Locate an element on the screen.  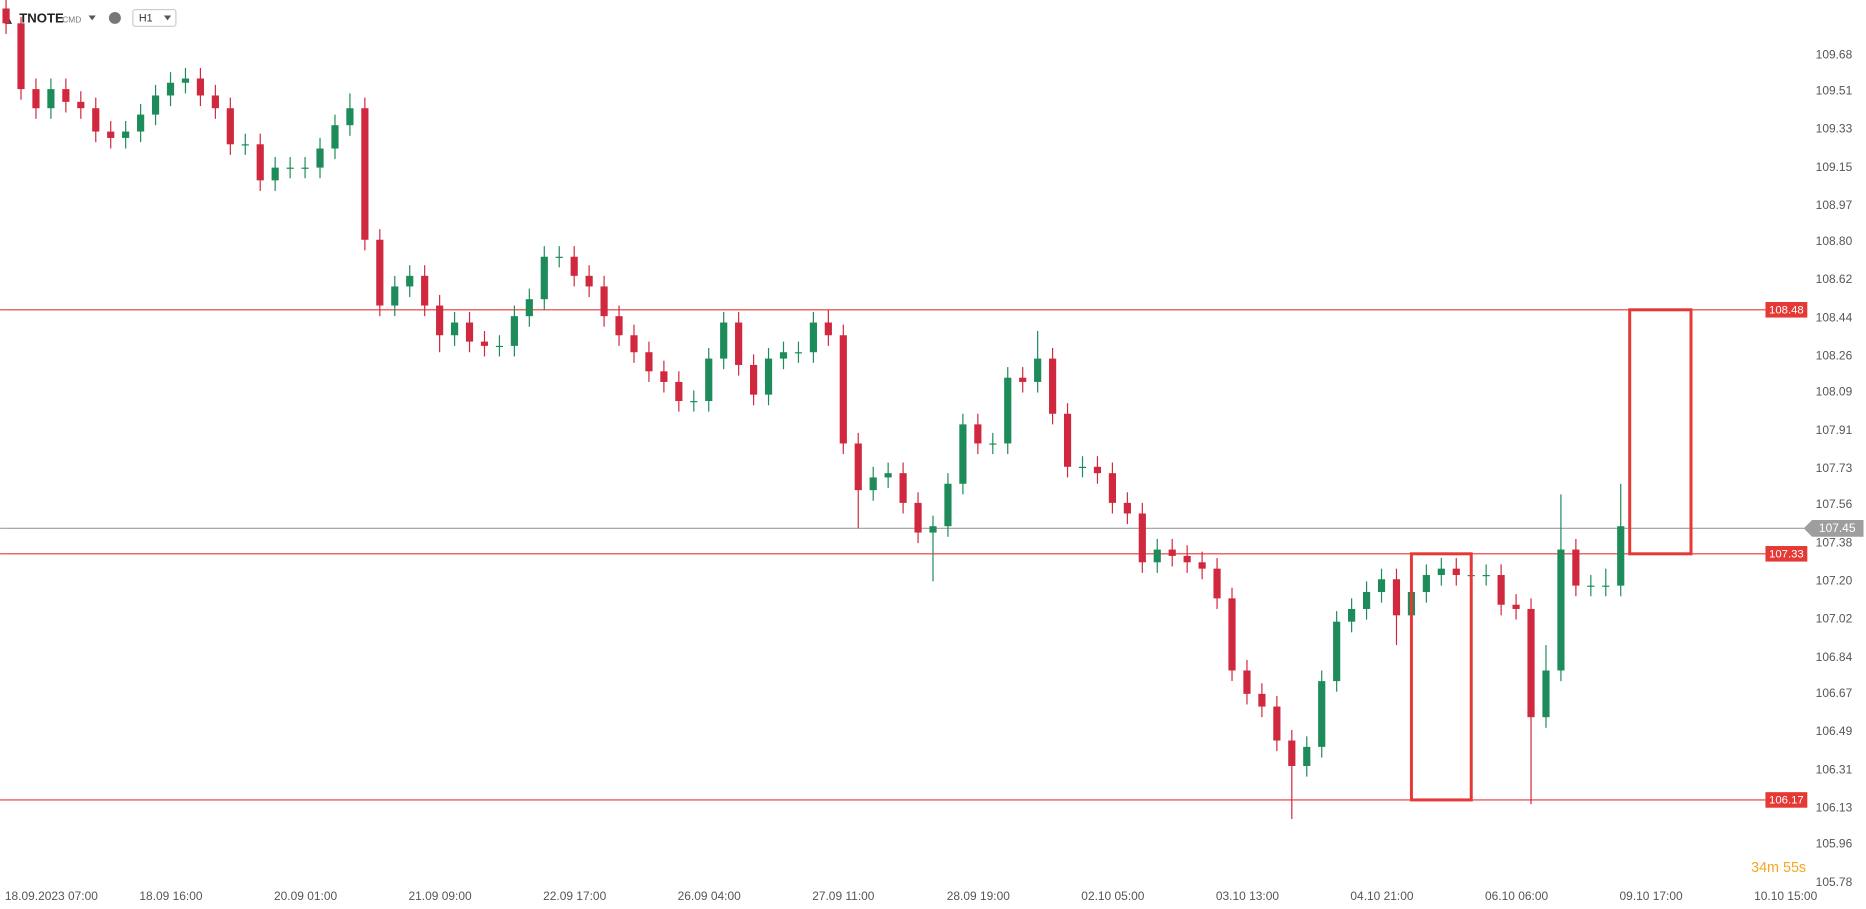
y-tick-label: 108.26 is located at coordinates (1834, 356).